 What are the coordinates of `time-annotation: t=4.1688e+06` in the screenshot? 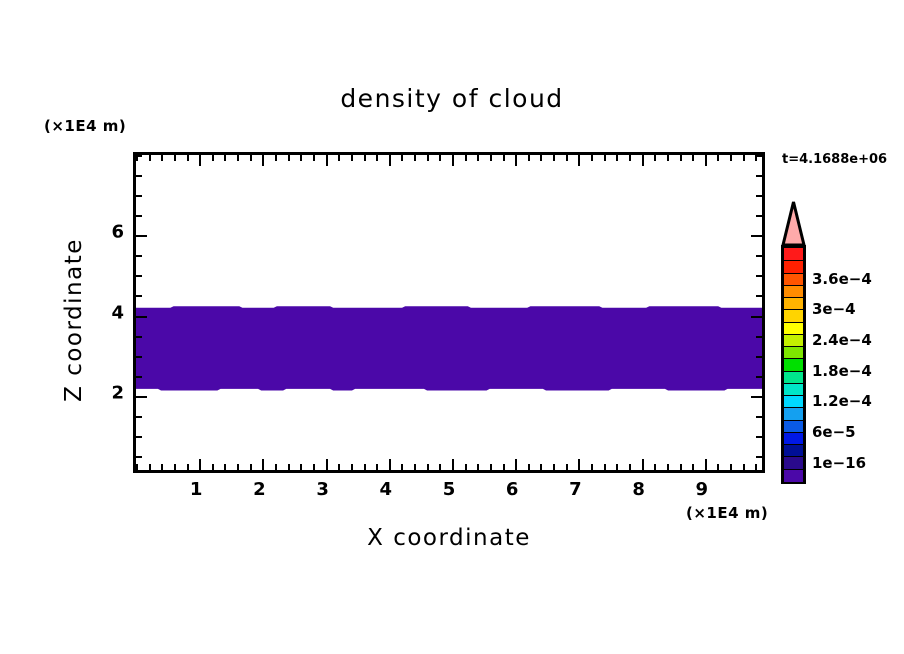 It's located at (835, 159).